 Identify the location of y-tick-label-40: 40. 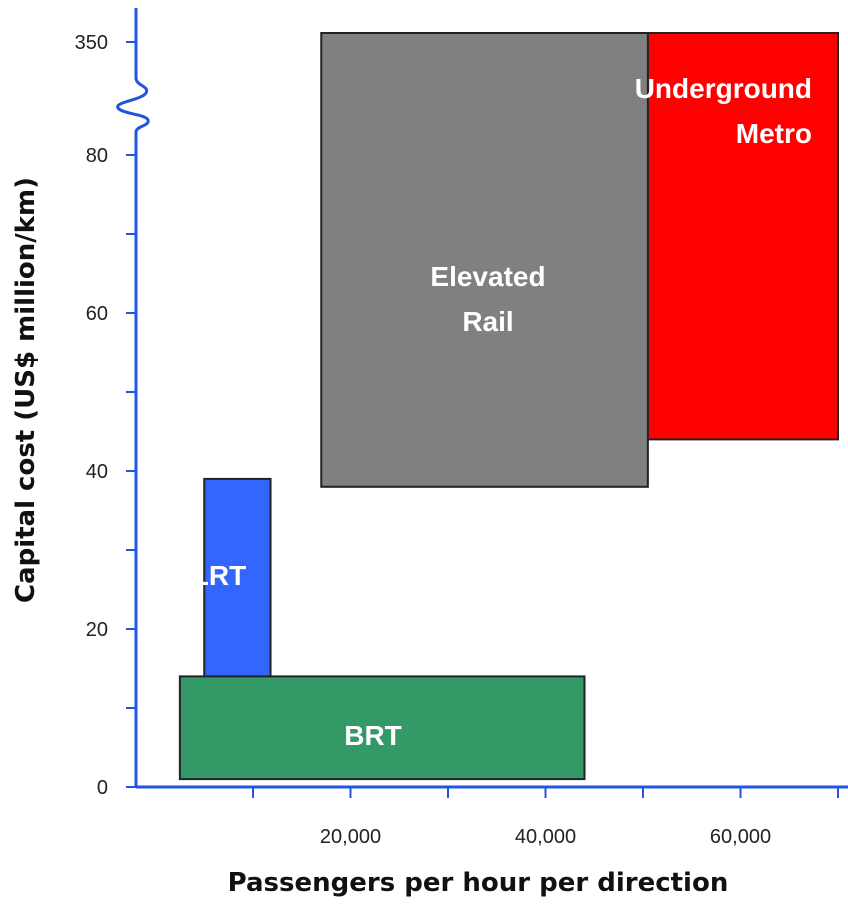
(97, 472).